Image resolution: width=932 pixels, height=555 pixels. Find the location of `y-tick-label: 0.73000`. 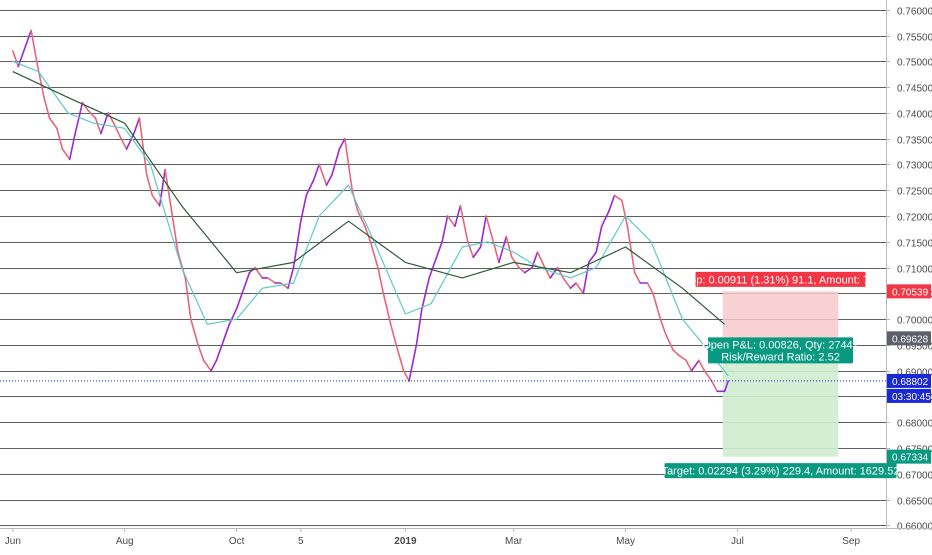

y-tick-label: 0.73000 is located at coordinates (914, 166).